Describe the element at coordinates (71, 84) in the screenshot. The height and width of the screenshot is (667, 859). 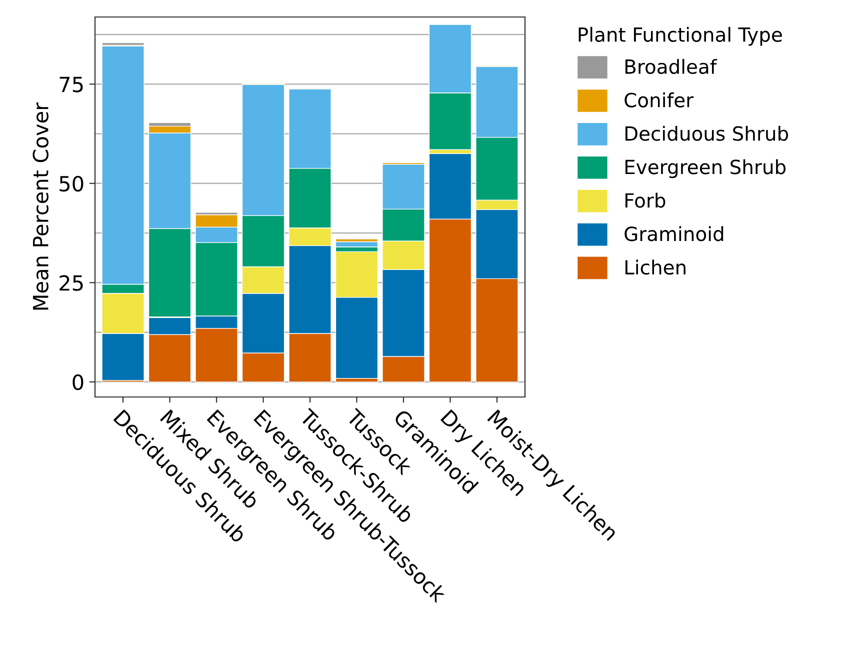
I see `y-tick-label: 75` at that location.